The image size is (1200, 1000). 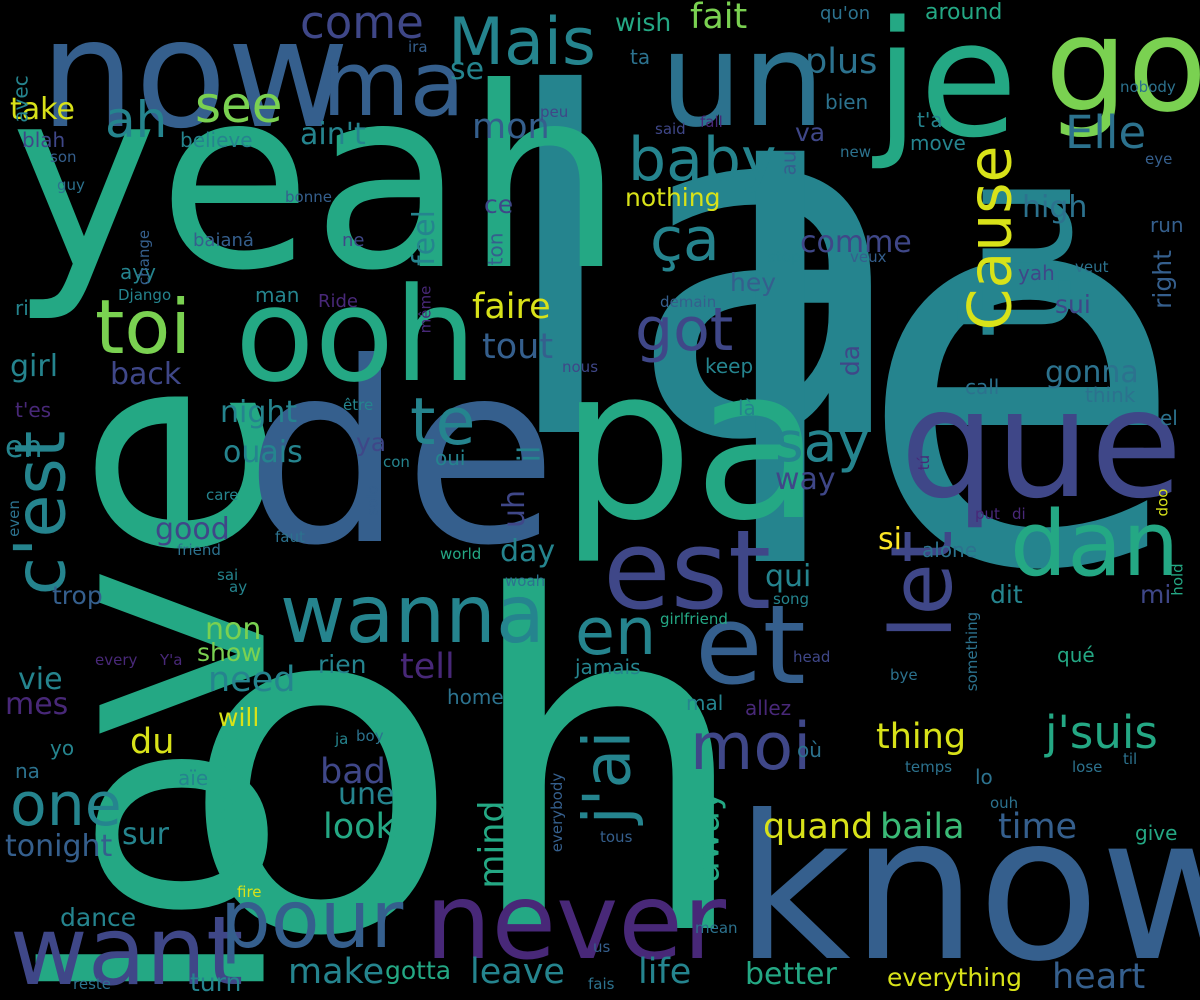 What do you see at coordinates (145, 834) in the screenshot?
I see `word-68: sur` at bounding box center [145, 834].